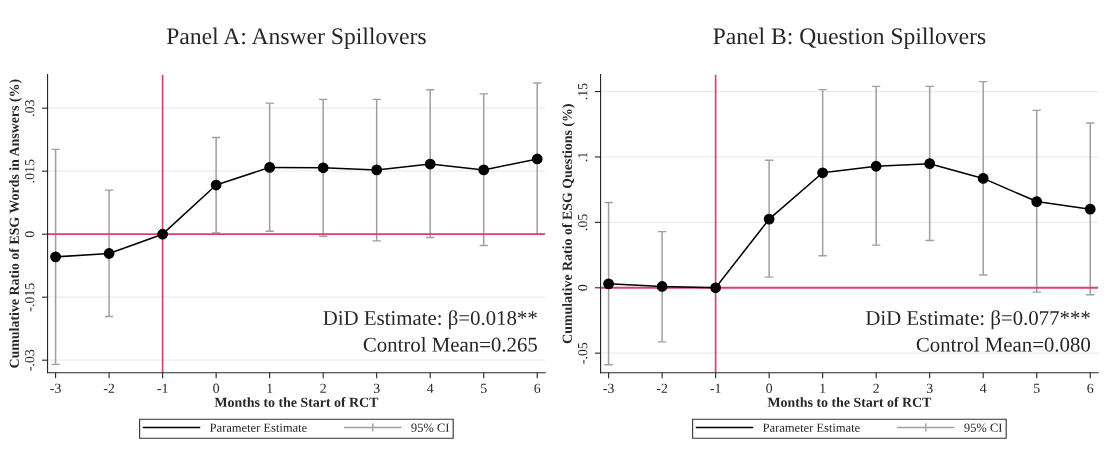 This screenshot has height=466, width=1106. Describe the element at coordinates (582, 222) in the screenshot. I see `y-tick-label: .05` at that location.